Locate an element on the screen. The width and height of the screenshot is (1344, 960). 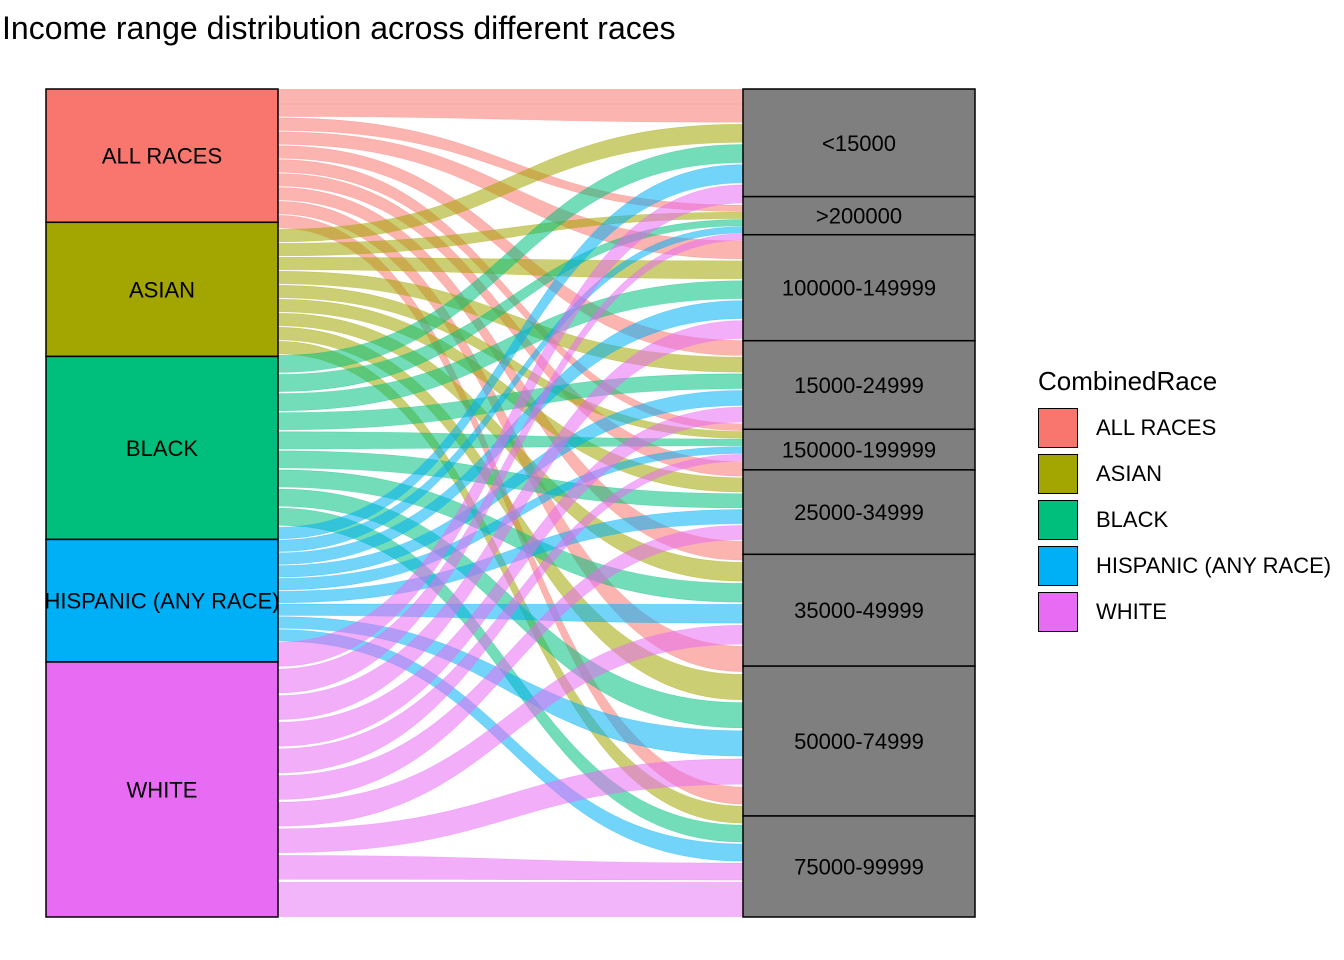
legend-item-black: BLACK is located at coordinates (1184, 520).